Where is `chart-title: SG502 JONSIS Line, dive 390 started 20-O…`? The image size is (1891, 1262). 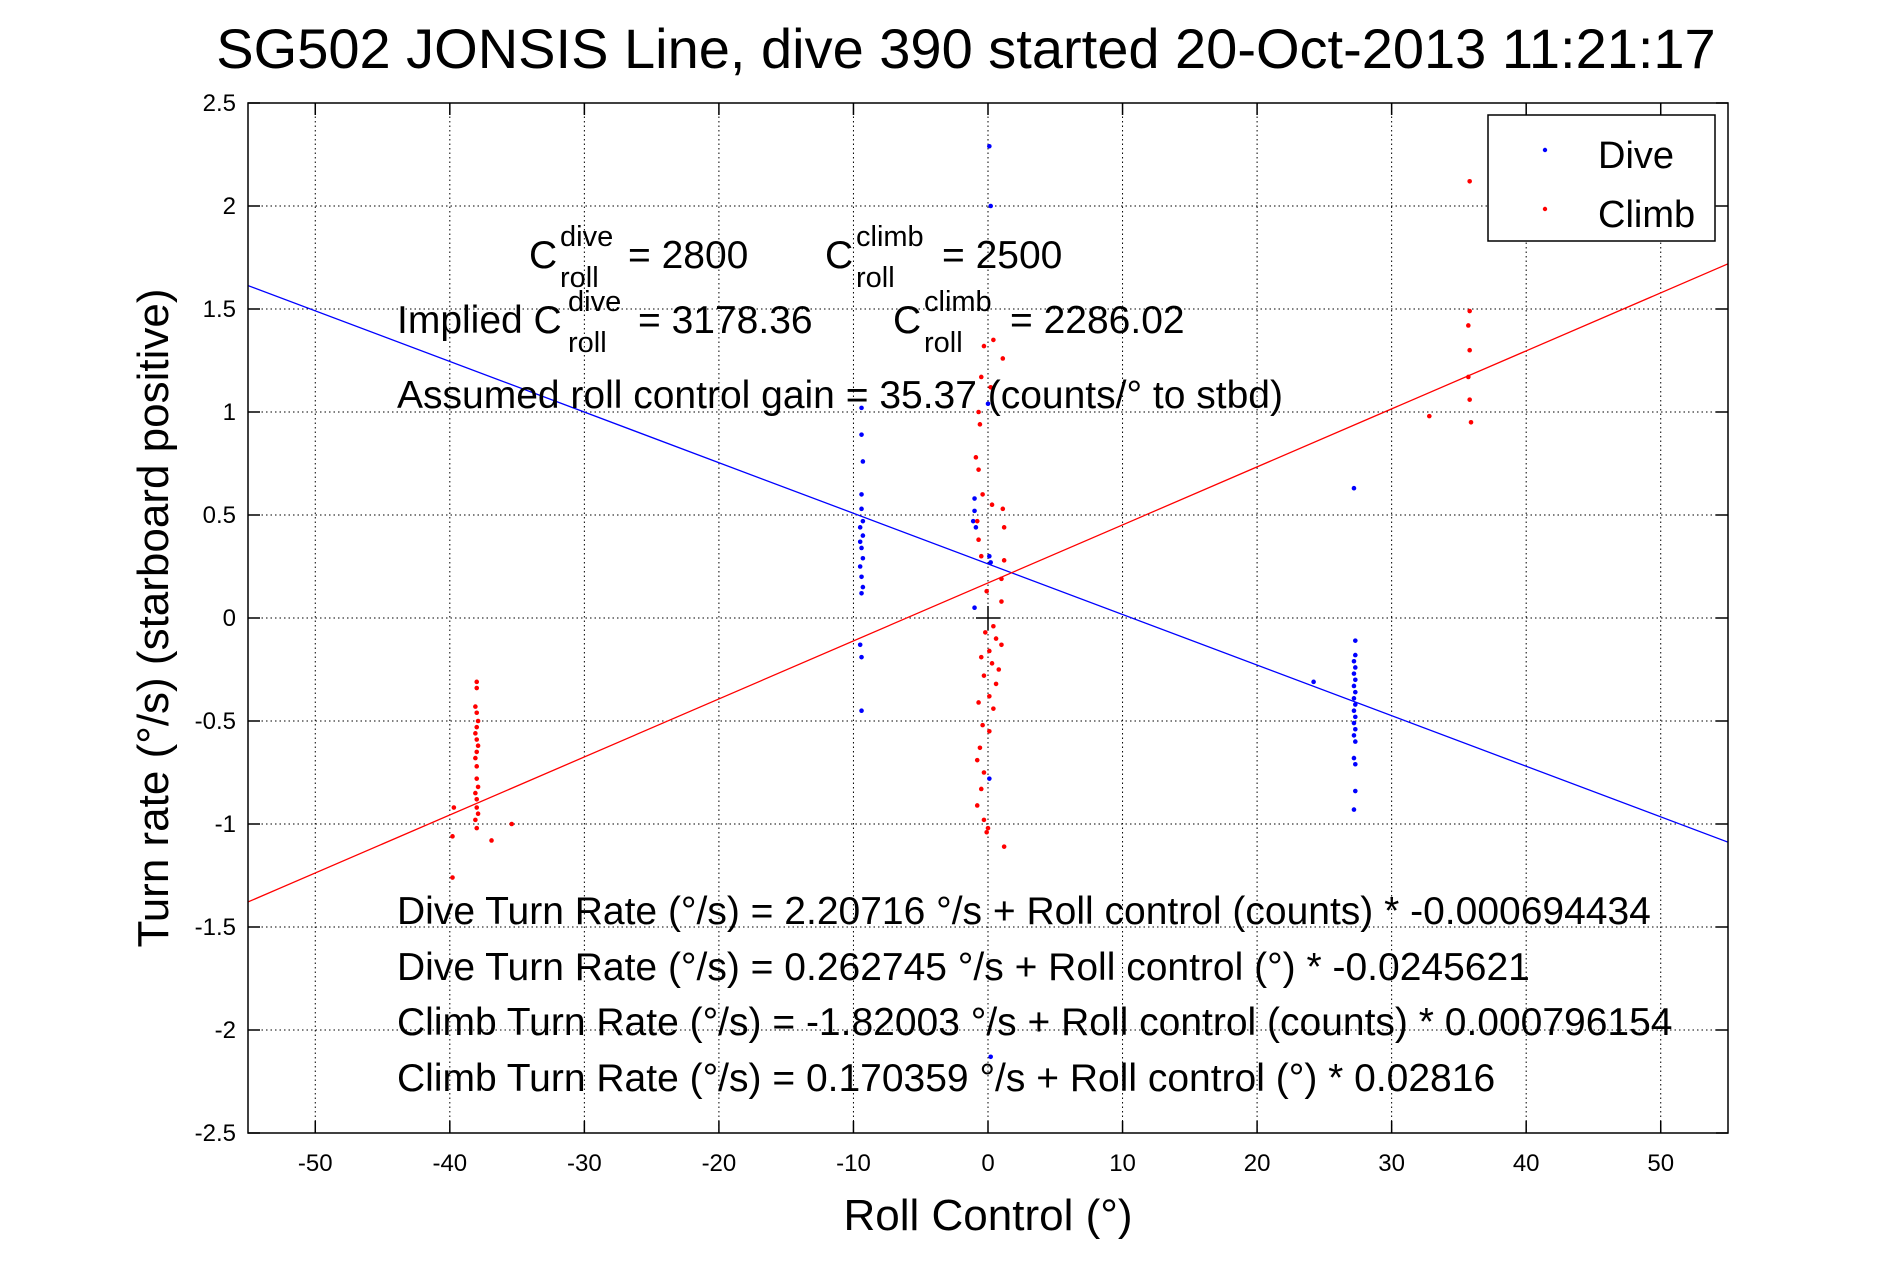
chart-title: SG502 JONSIS Line, dive 390 started 20-O… is located at coordinates (965, 48).